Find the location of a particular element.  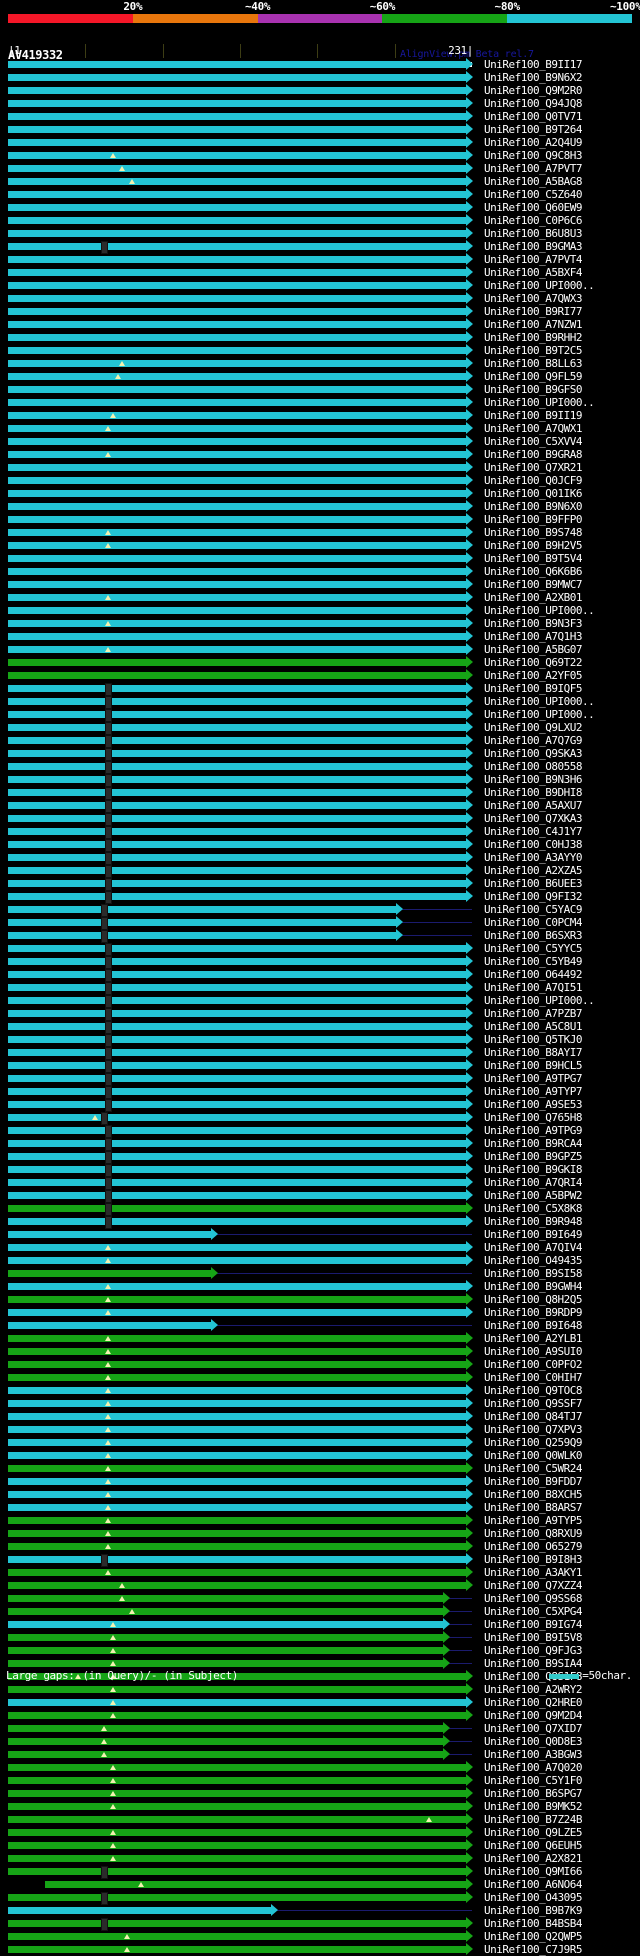

hit-sequence-id: UniRef100_B9I5V8 is located at coordinates (533, 1637).